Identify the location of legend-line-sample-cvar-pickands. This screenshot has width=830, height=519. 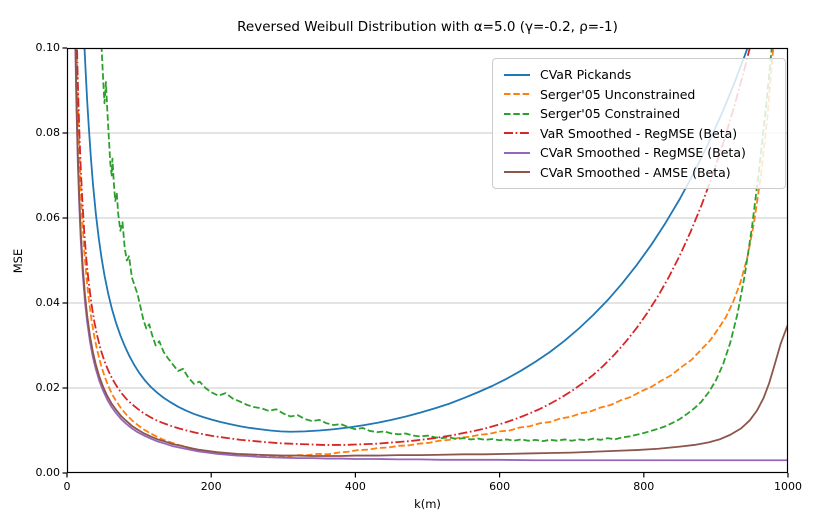
(517, 74).